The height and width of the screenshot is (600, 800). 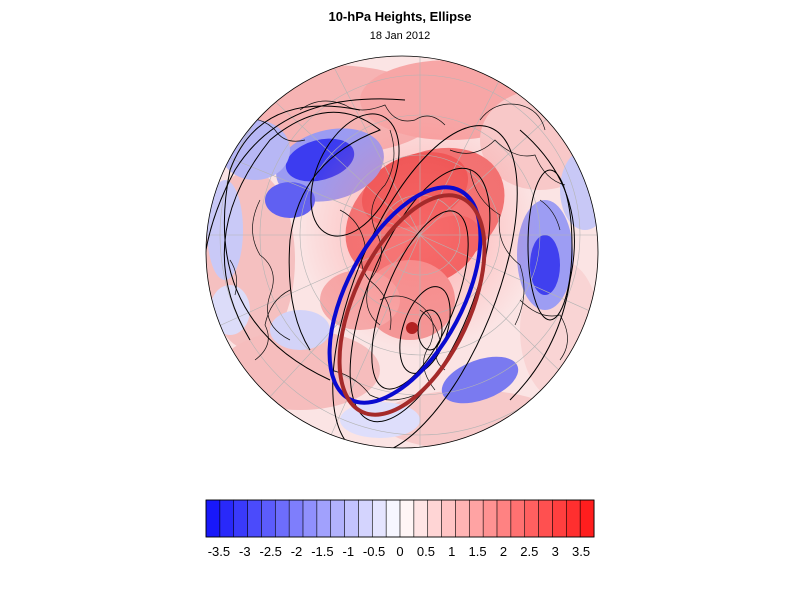 I want to click on colorbar-tick-label: -1, so click(x=349, y=551).